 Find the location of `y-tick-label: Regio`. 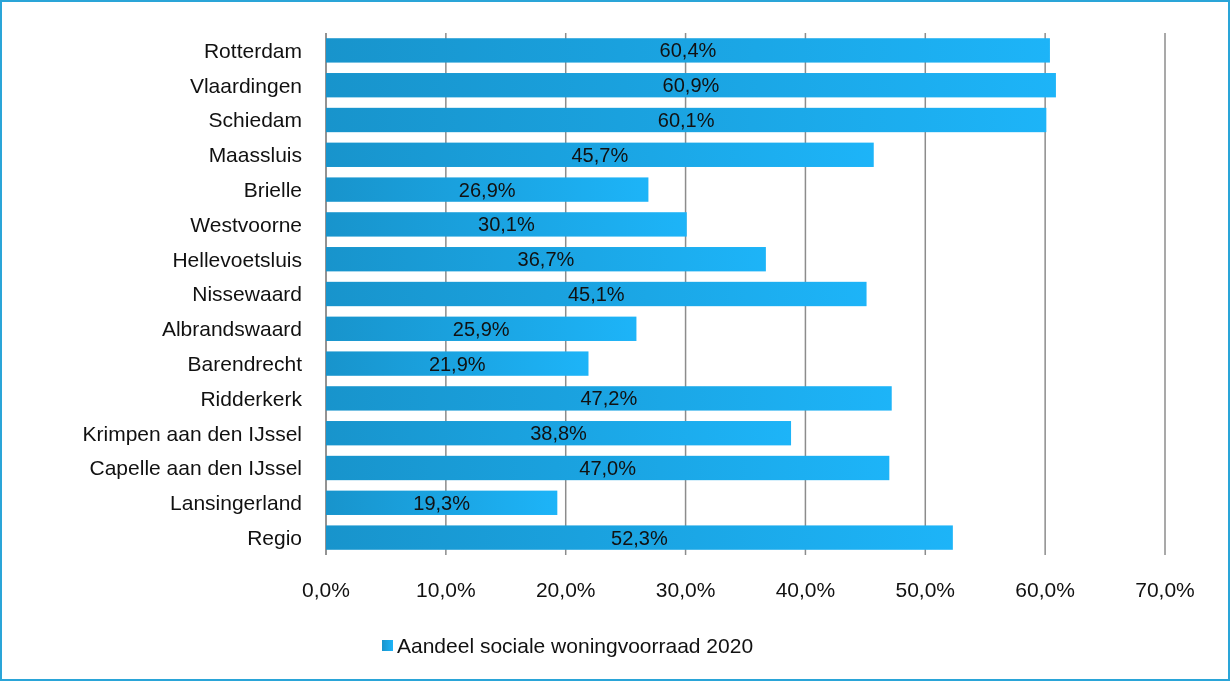

y-tick-label: Regio is located at coordinates (274, 537).